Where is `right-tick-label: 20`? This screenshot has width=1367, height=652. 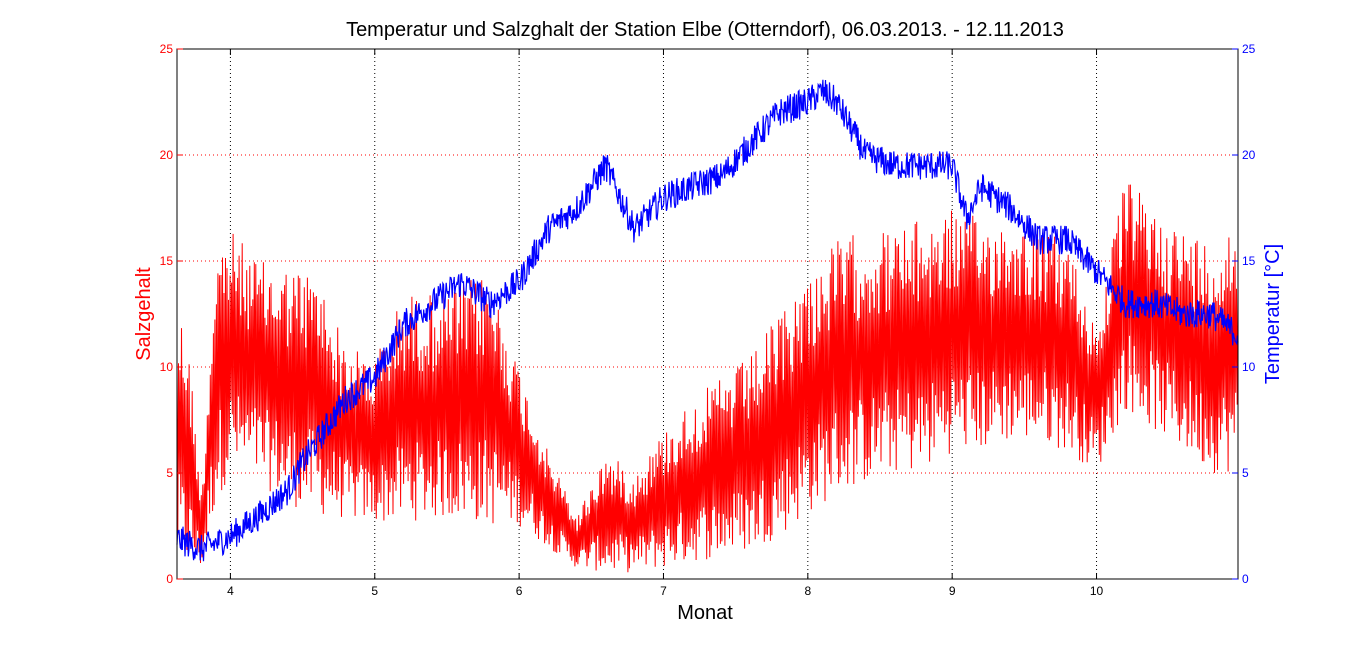 right-tick-label: 20 is located at coordinates (1249, 155).